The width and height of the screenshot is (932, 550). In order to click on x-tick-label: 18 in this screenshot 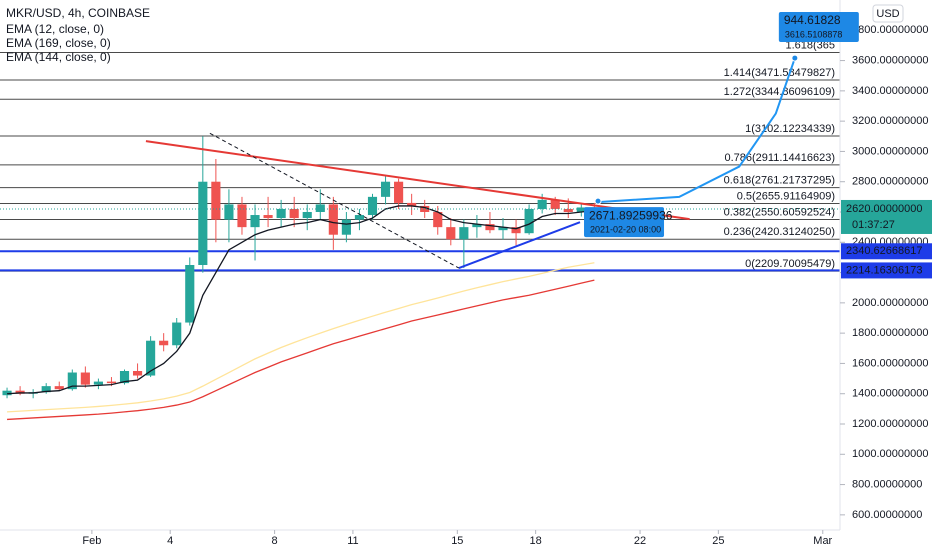, I will do `click(536, 541)`.